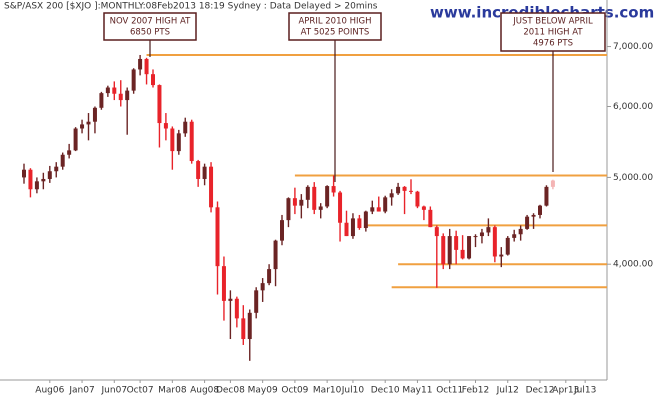 The height and width of the screenshot is (400, 660). Describe the element at coordinates (114, 391) in the screenshot. I see `x-tick-label: Jun07` at that location.